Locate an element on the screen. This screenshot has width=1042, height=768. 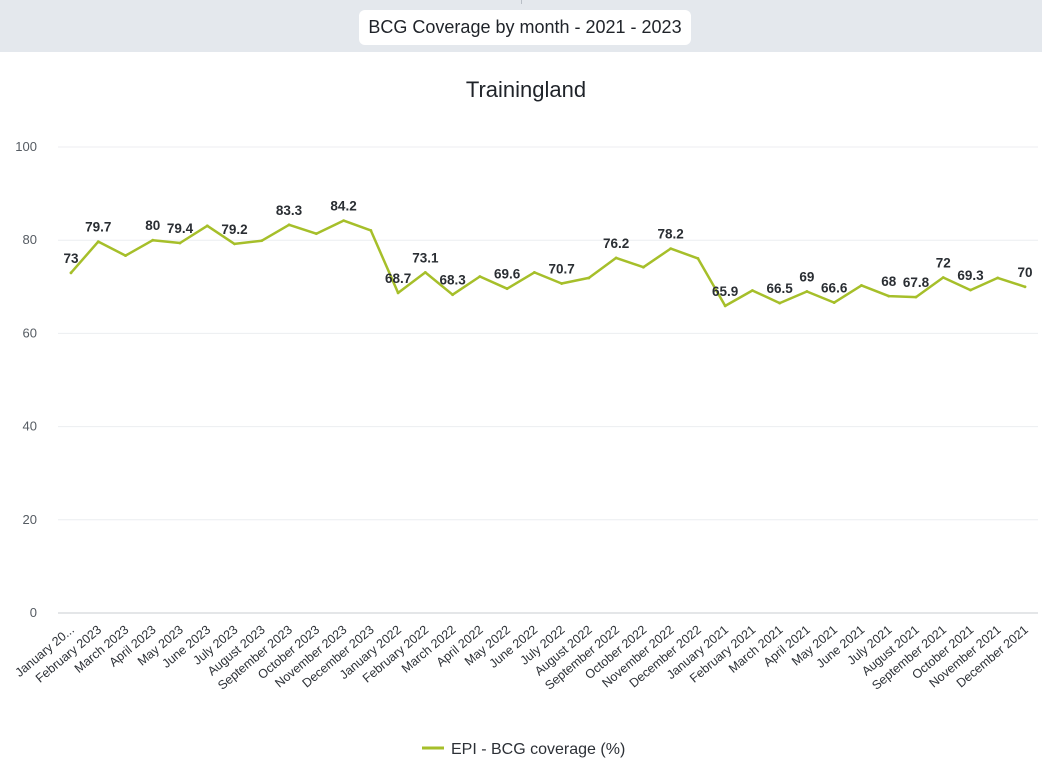
series-line is located at coordinates (548, 263).